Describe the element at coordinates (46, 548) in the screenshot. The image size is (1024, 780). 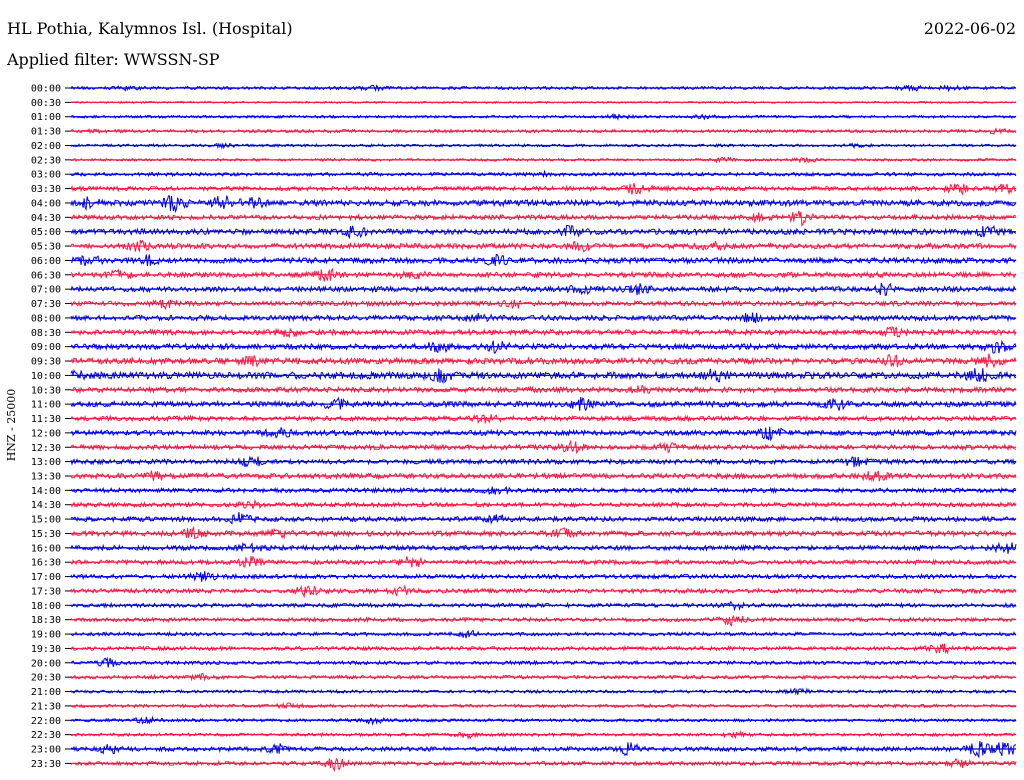
I see `row-time-label: 16:00` at that location.